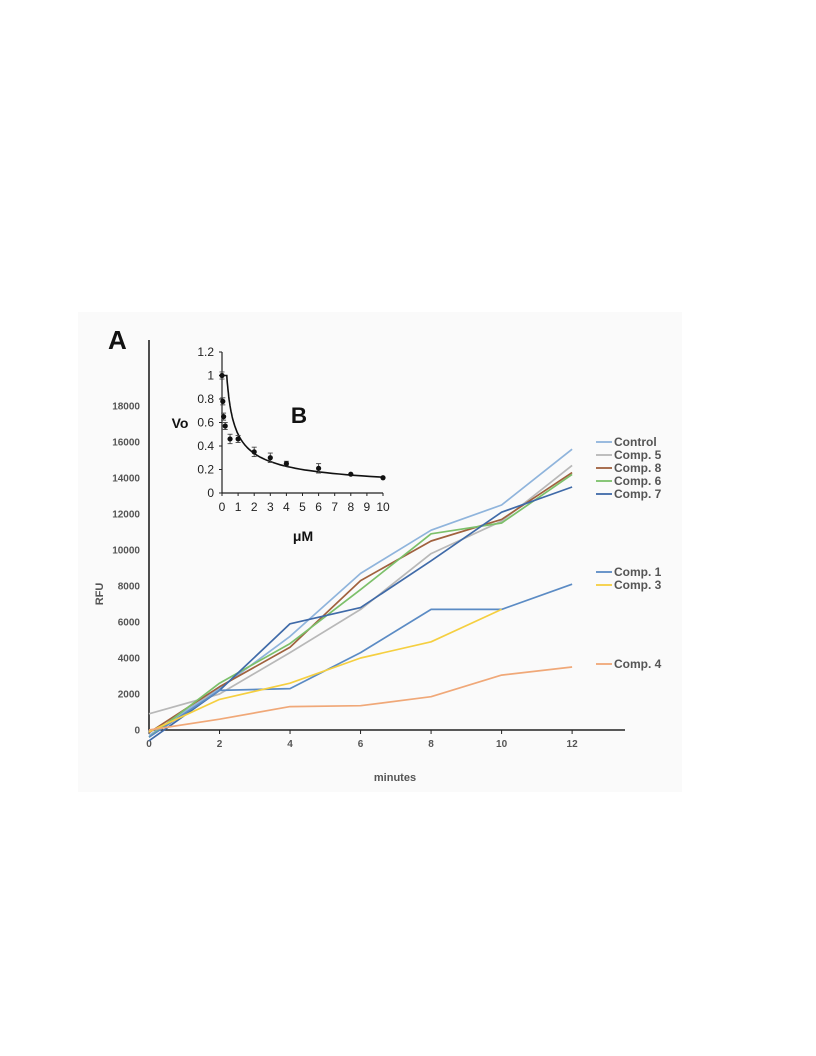  Describe the element at coordinates (281, 444) in the screenshot. I see `inset-chart-b: B Vo μM 00.20.40.60.811.20 1 2 3 4 5 6 7 8 9 10` at that location.